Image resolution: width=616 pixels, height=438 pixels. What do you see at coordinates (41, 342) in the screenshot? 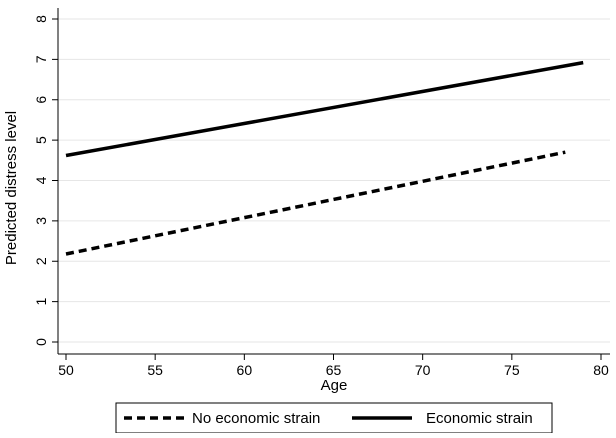
I see `y-tick-label-0: 0` at bounding box center [41, 342].